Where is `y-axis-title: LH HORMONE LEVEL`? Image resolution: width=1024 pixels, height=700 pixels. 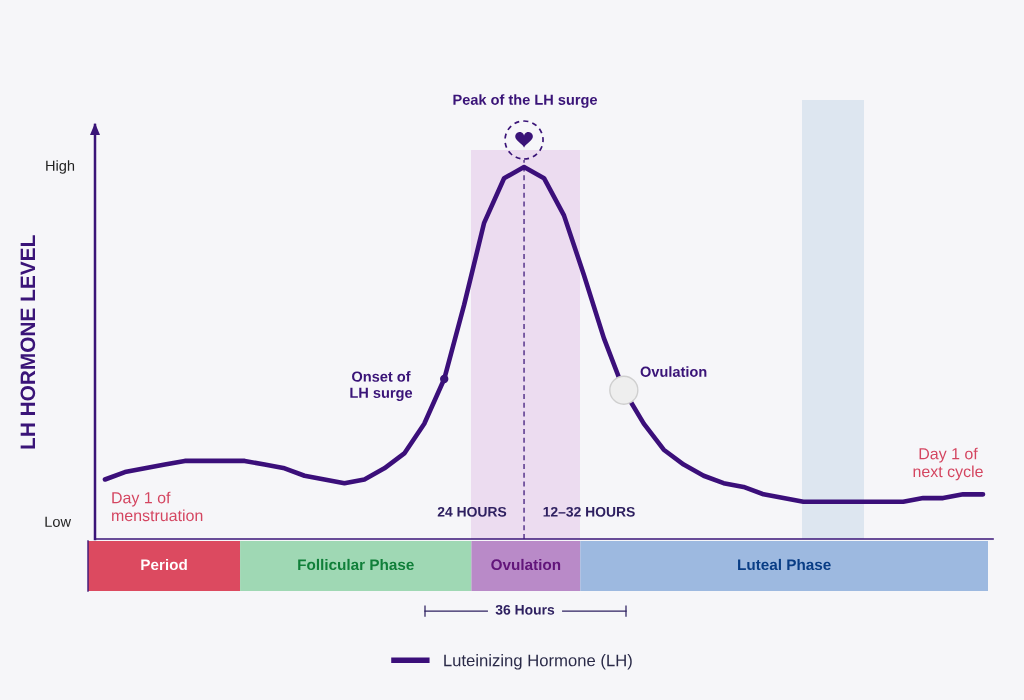 y-axis-title: LH HORMONE LEVEL is located at coordinates (28, 342).